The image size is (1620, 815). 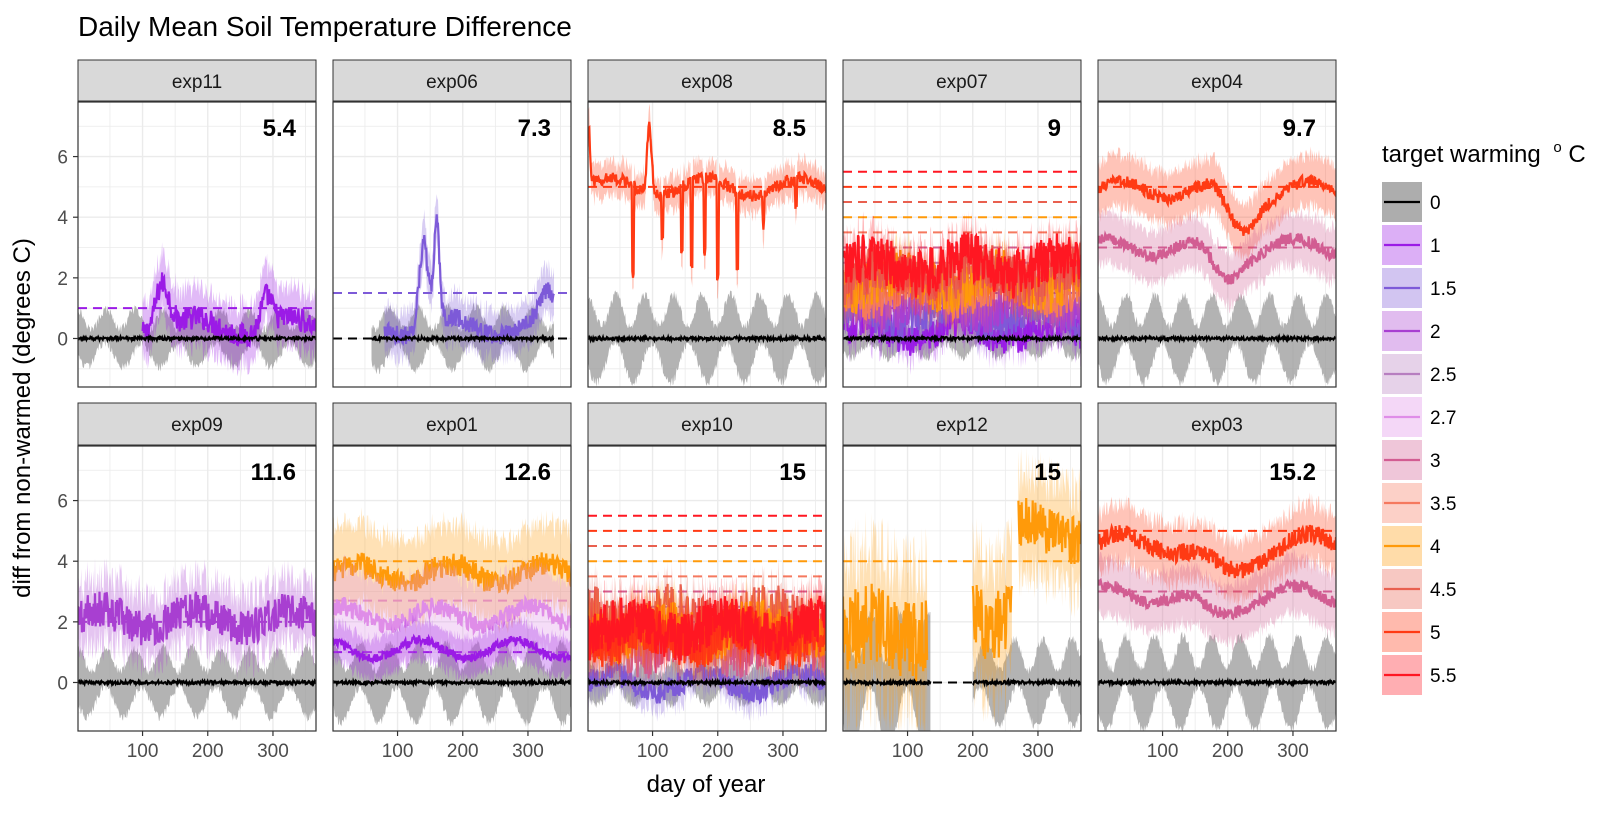 I want to click on legend-label: 0, so click(x=1435, y=203).